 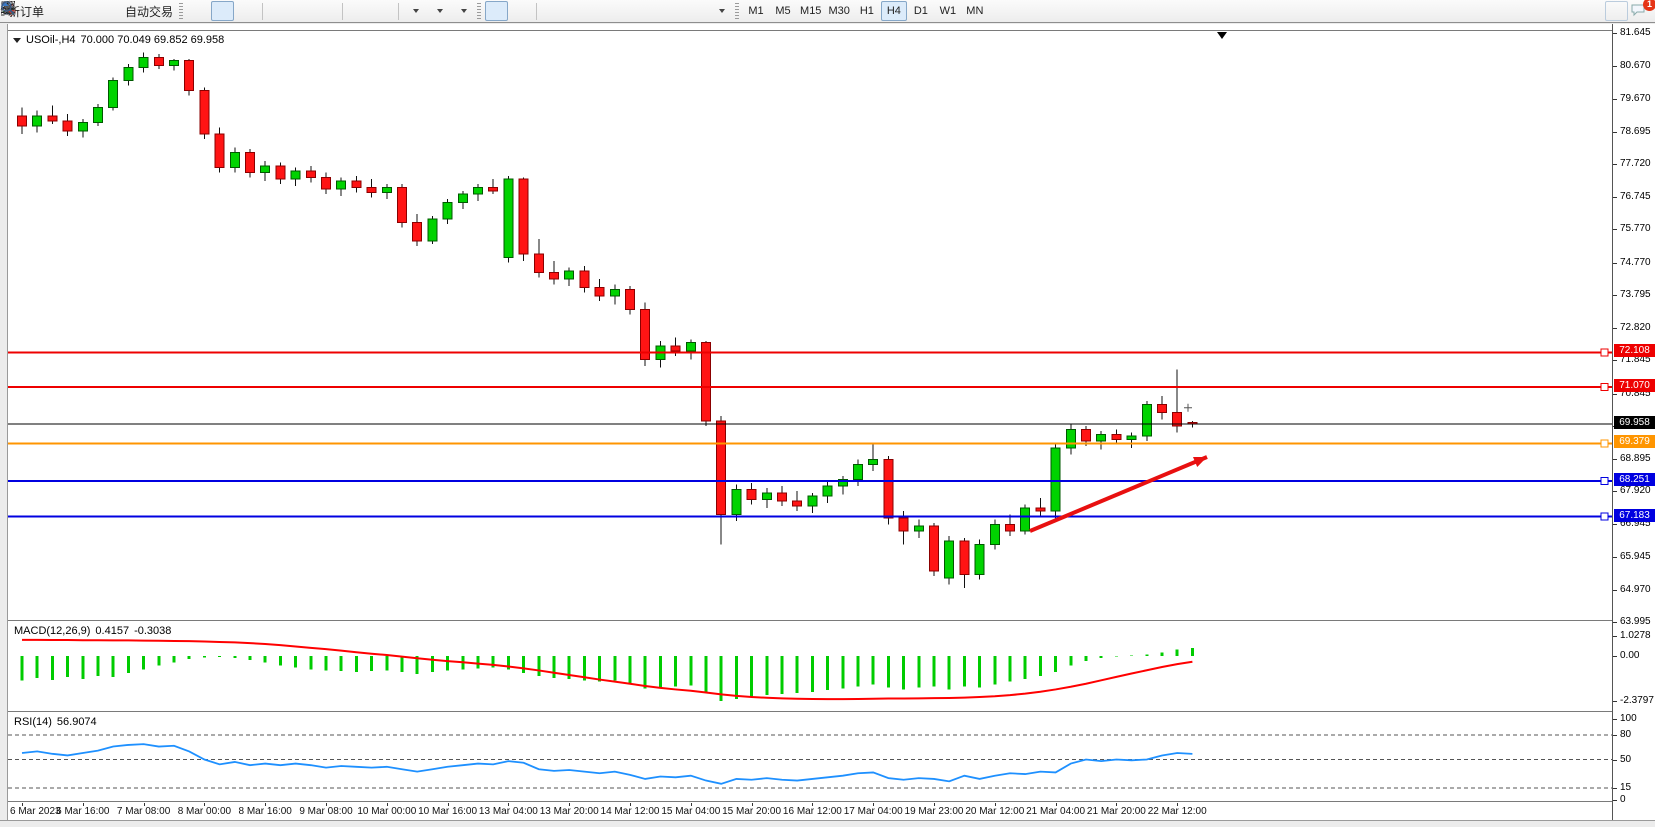 I want to click on rsi-axis-label: 0, so click(x=1623, y=799).